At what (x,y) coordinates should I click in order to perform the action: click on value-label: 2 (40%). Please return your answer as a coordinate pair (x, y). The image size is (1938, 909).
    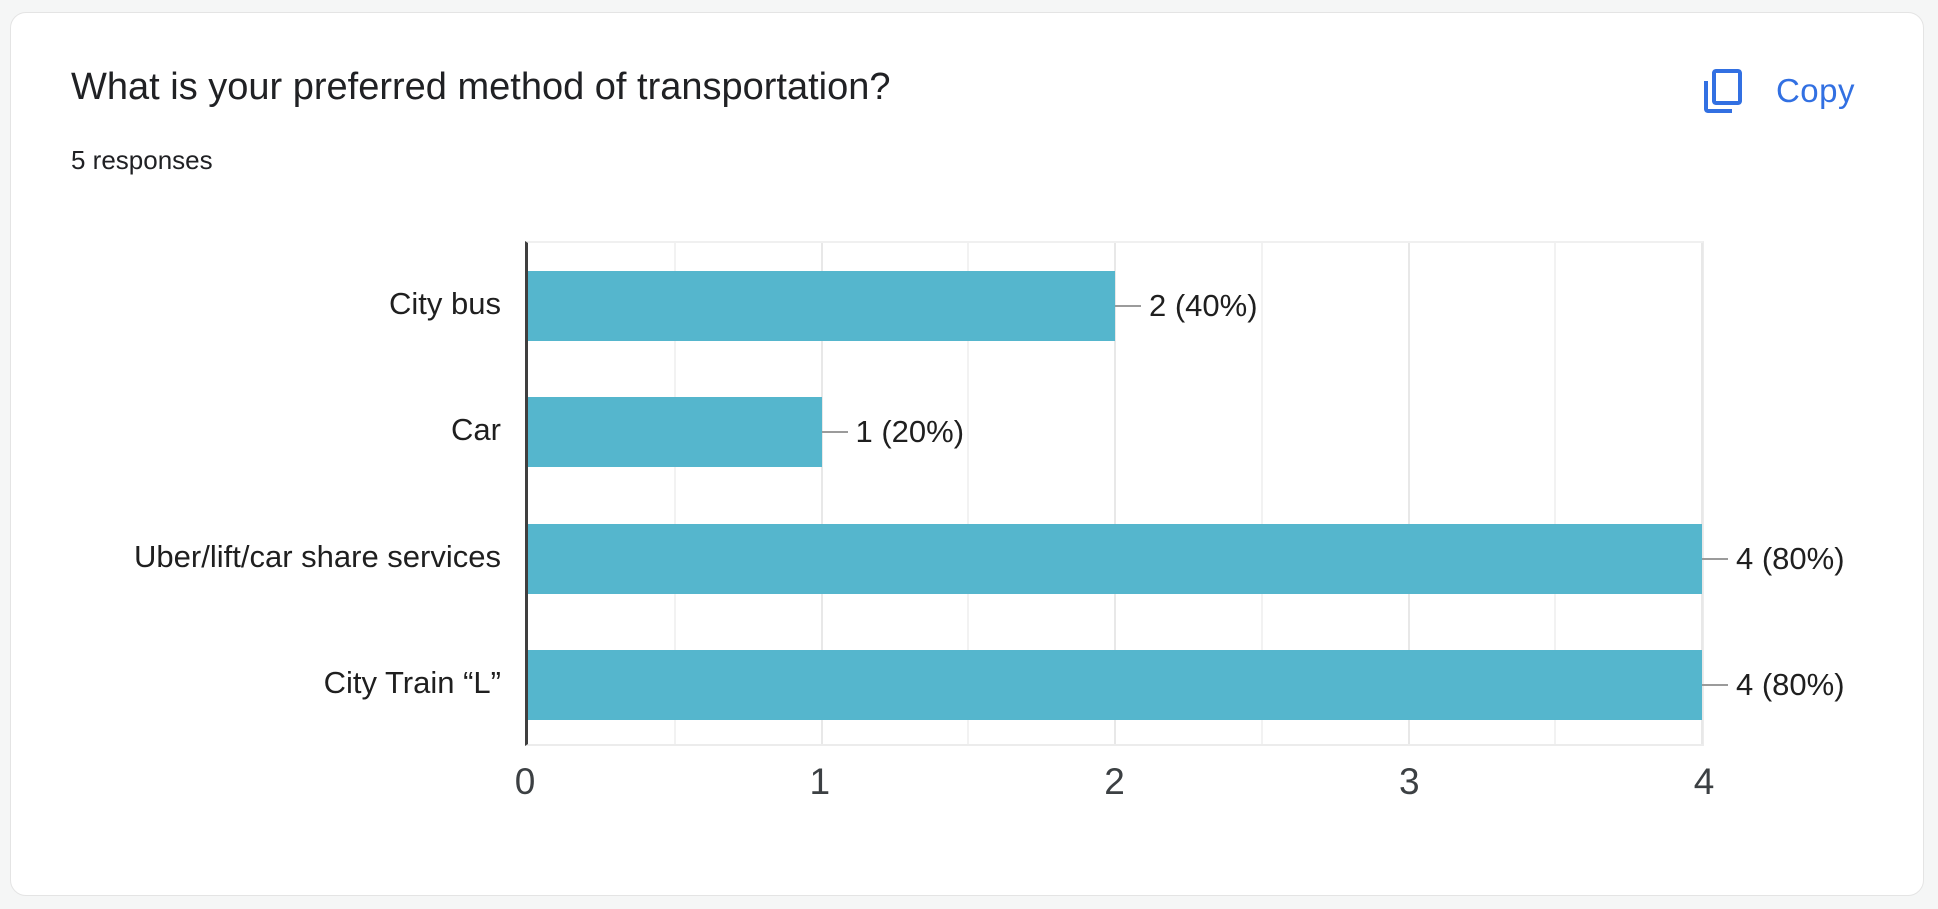
    Looking at the image, I should click on (1203, 306).